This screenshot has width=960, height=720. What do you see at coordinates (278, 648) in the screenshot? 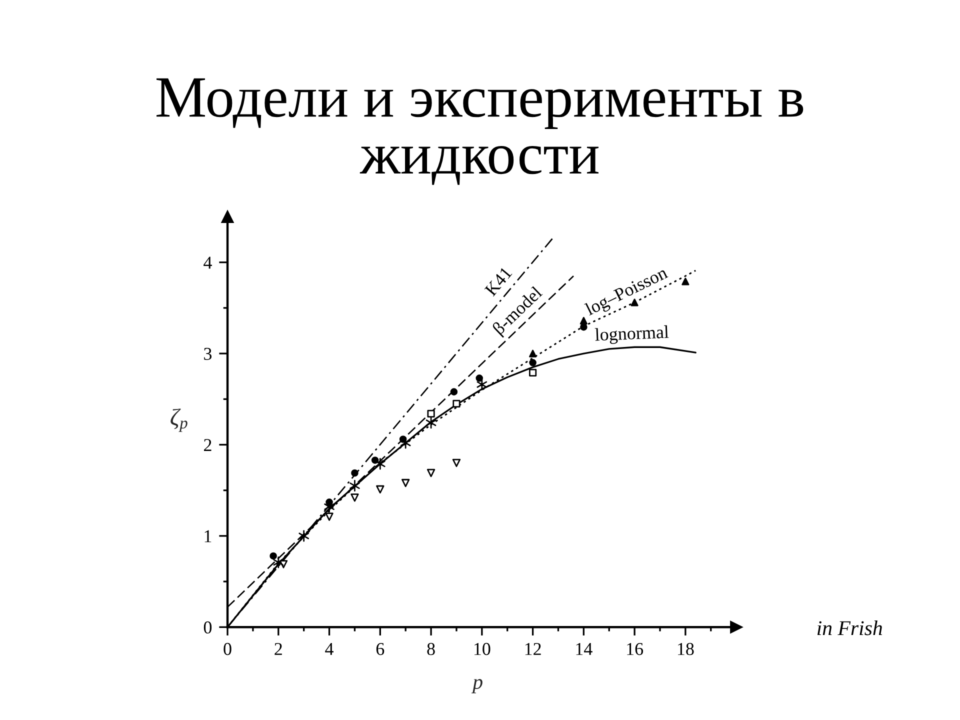
I see `x-tick-label: 2` at bounding box center [278, 648].